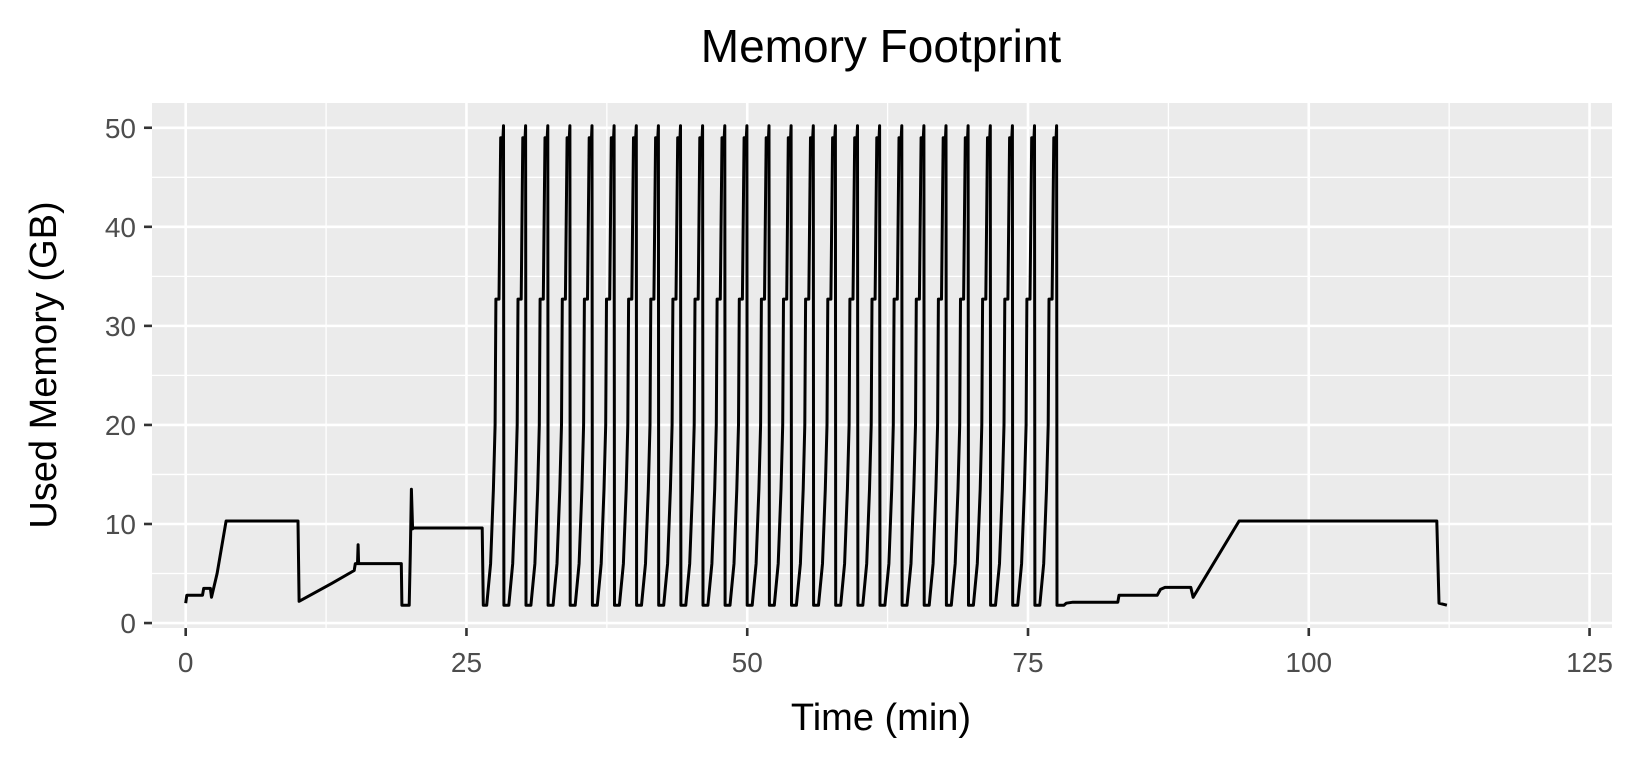 The width and height of the screenshot is (1629, 762). I want to click on y-tick-label: 50, so click(120, 128).